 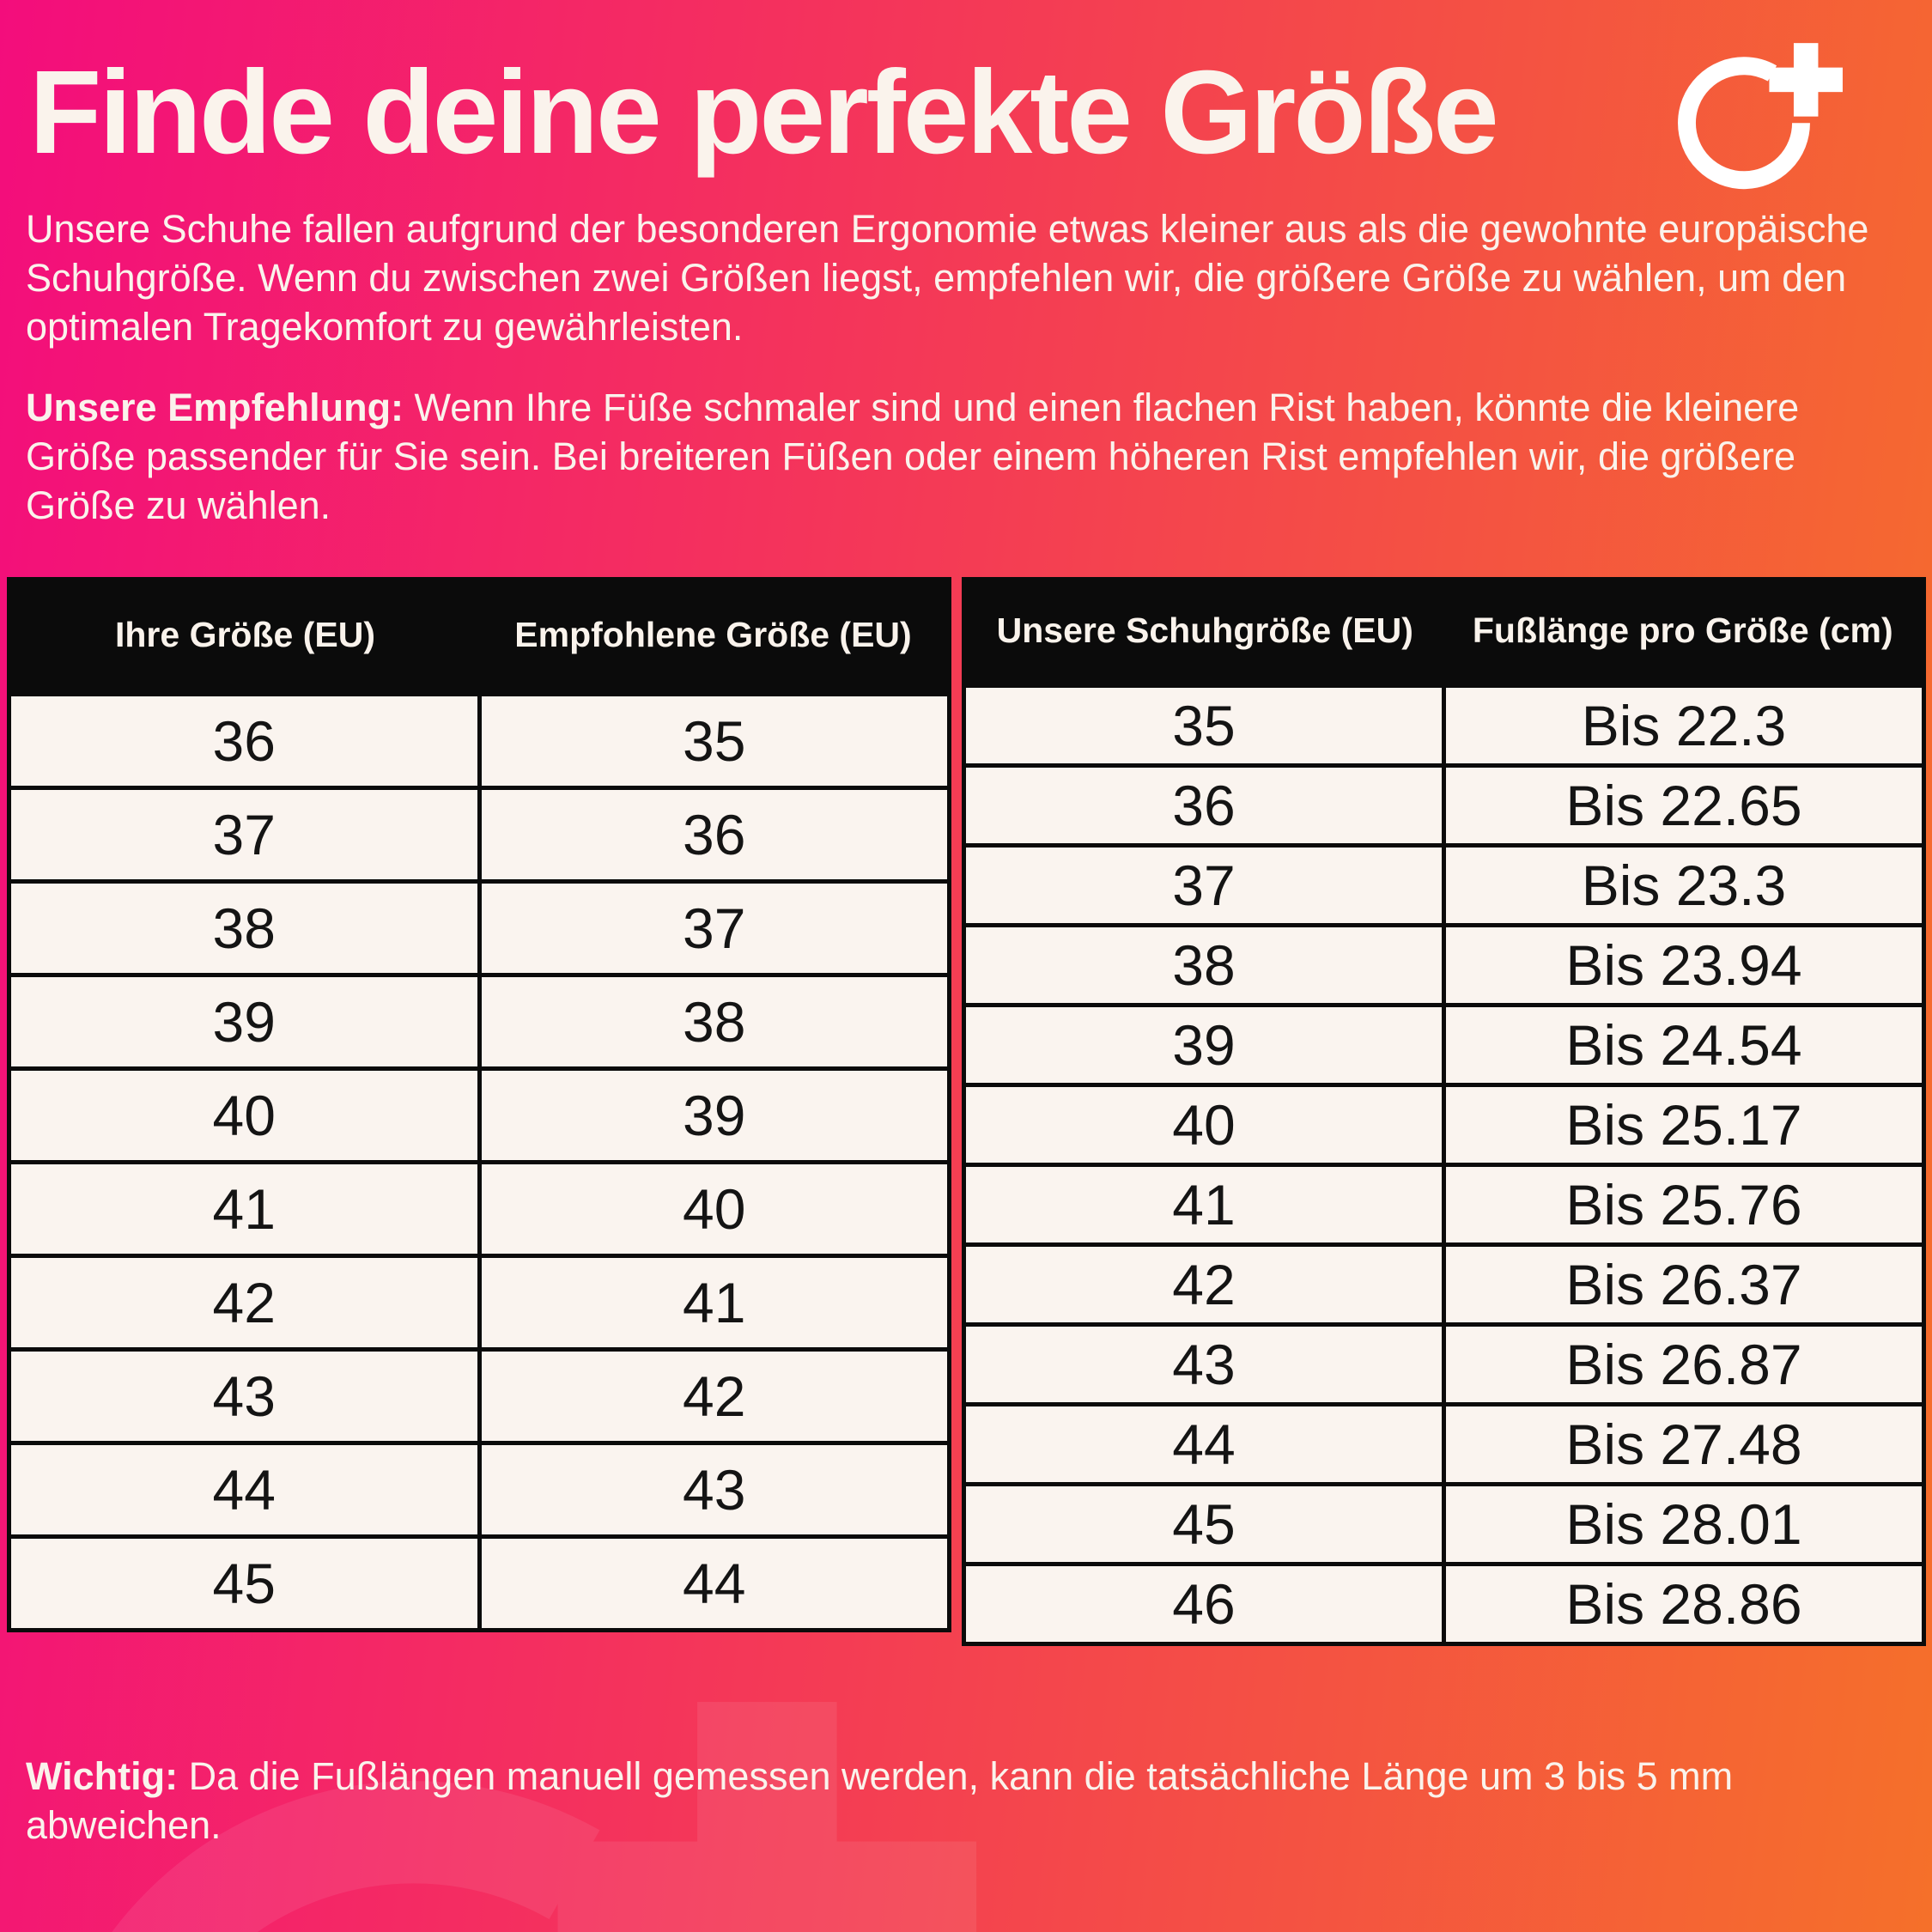 I want to click on table-cell: Bis 26.87, so click(x=1684, y=1364).